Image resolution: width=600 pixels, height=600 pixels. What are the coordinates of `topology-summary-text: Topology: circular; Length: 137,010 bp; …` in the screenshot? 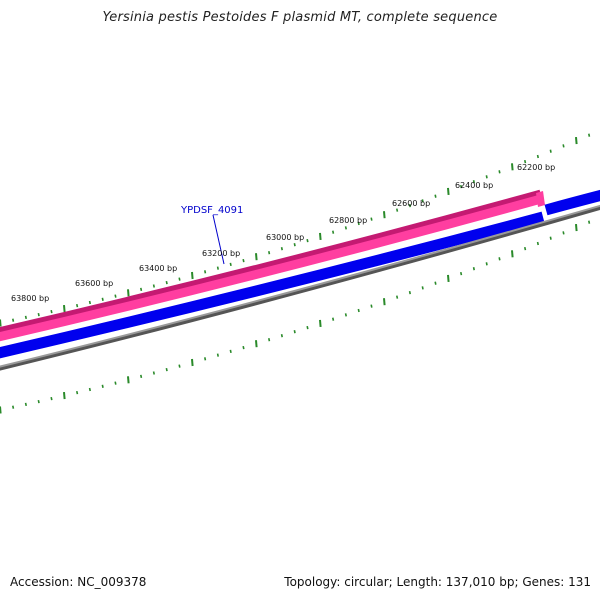 It's located at (437, 582).